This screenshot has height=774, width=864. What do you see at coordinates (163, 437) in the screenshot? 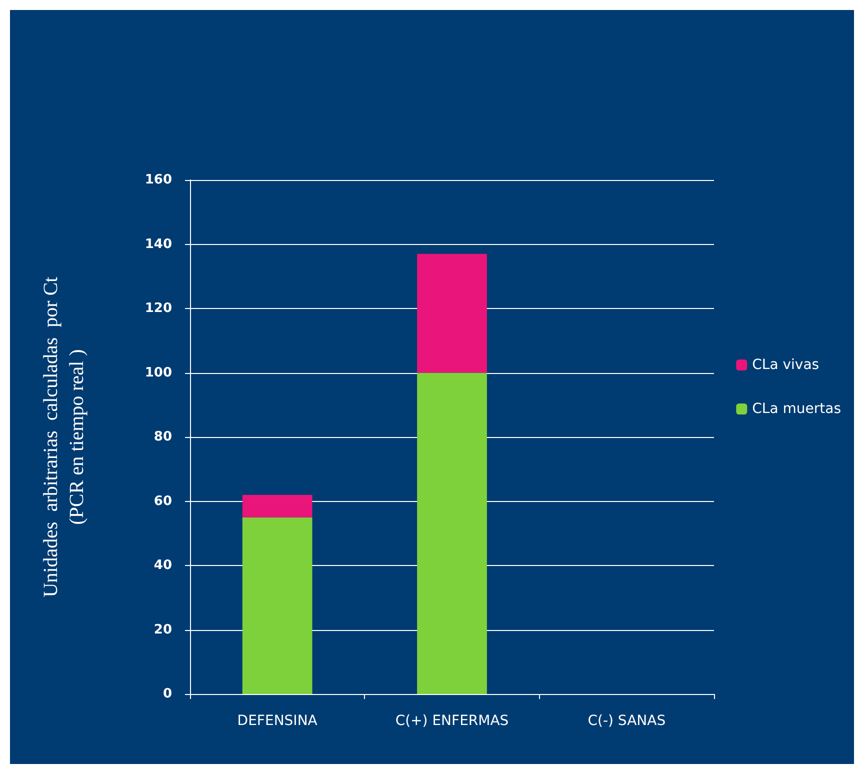
I see `y-tick-label: 80` at bounding box center [163, 437].